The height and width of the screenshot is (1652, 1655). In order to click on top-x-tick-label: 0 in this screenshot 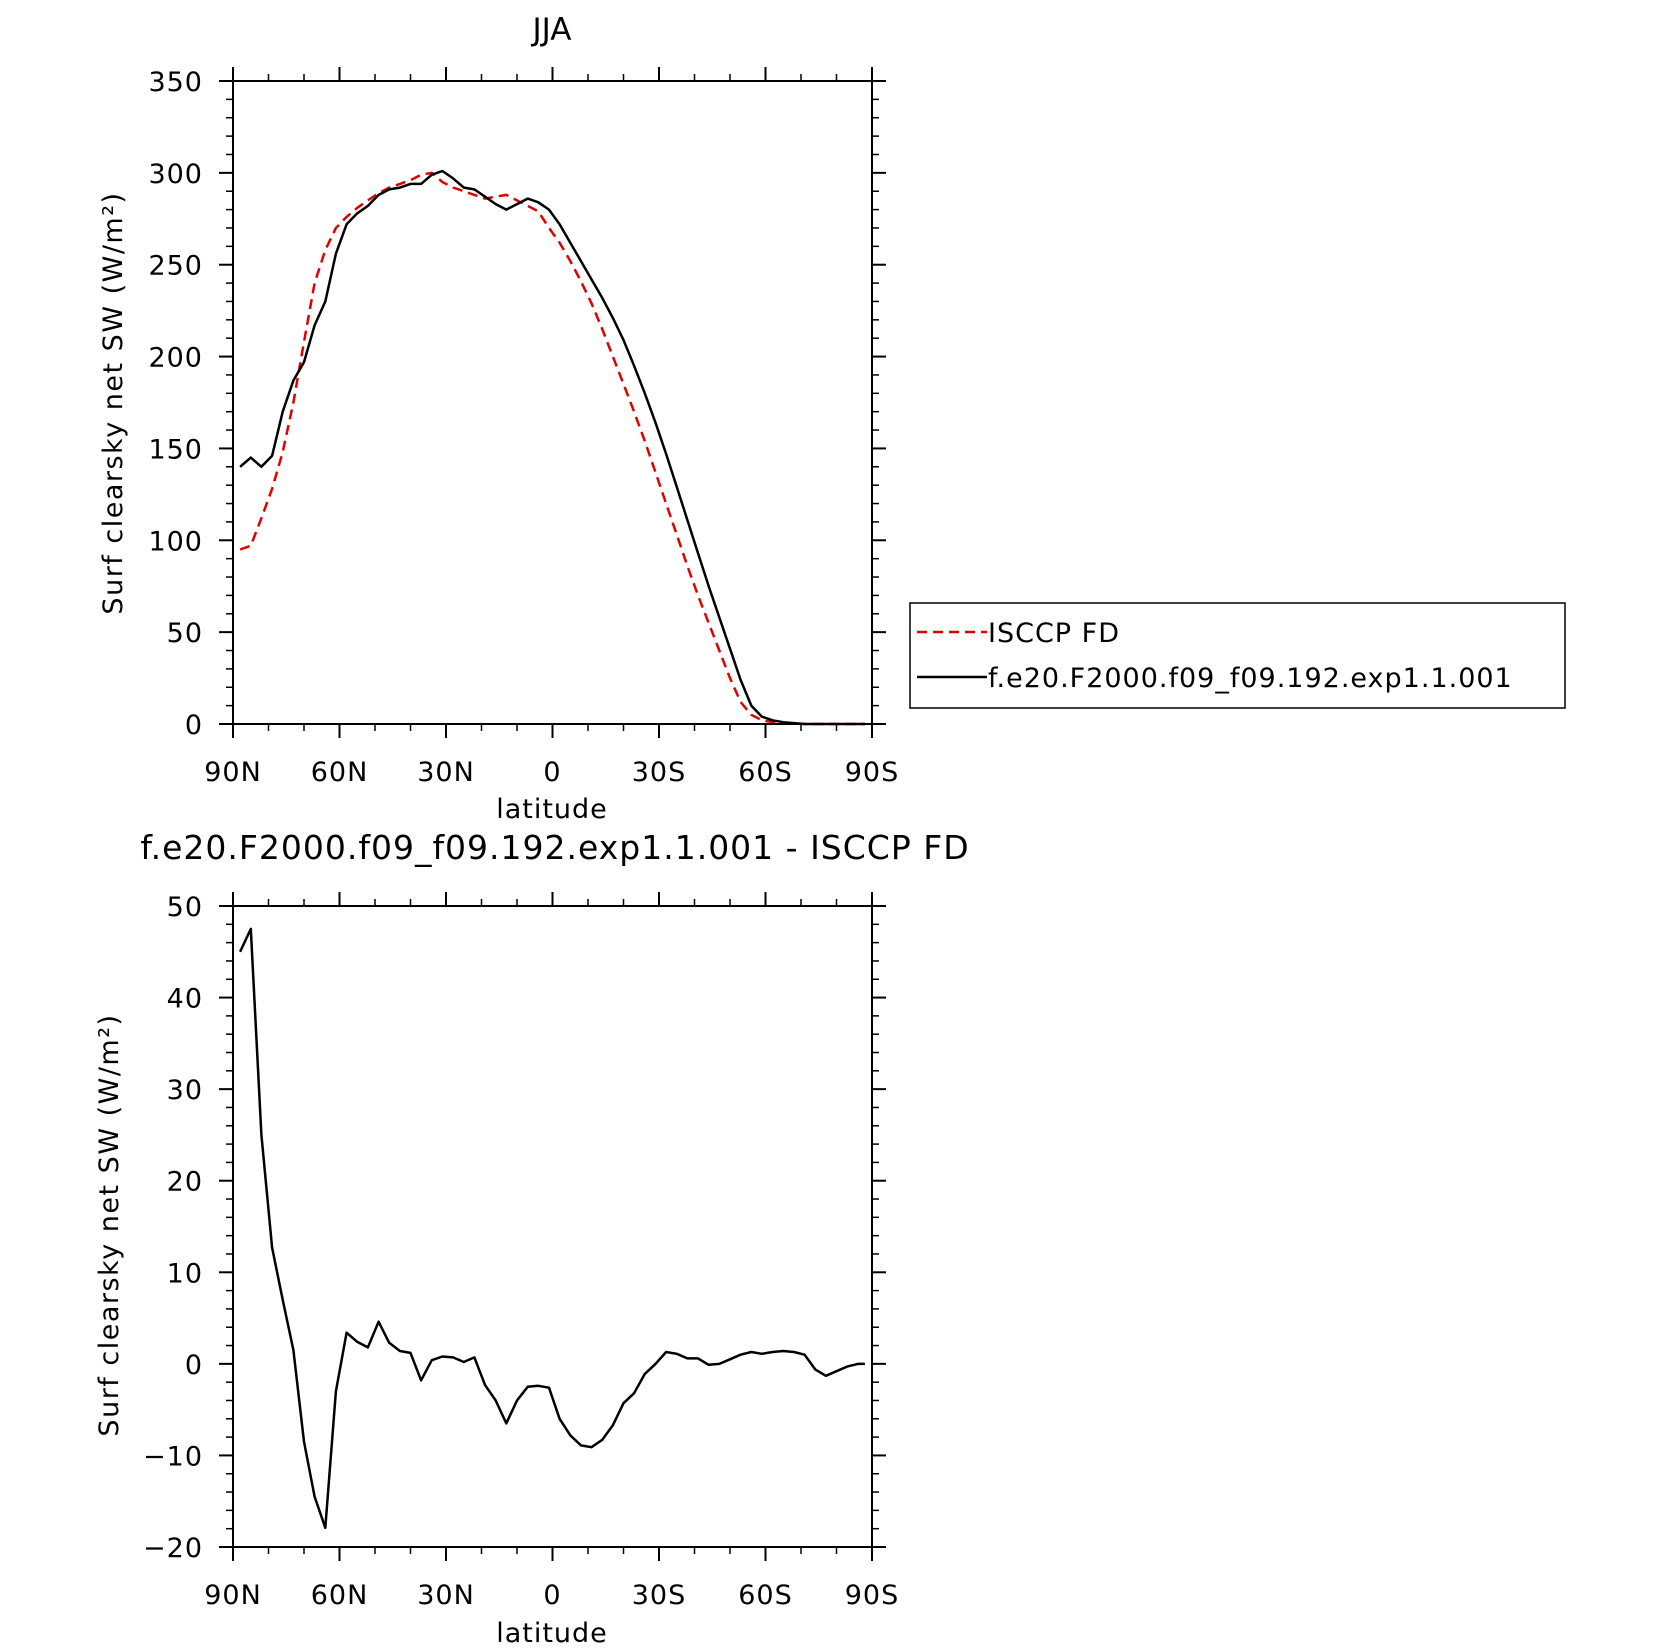, I will do `click(552, 772)`.